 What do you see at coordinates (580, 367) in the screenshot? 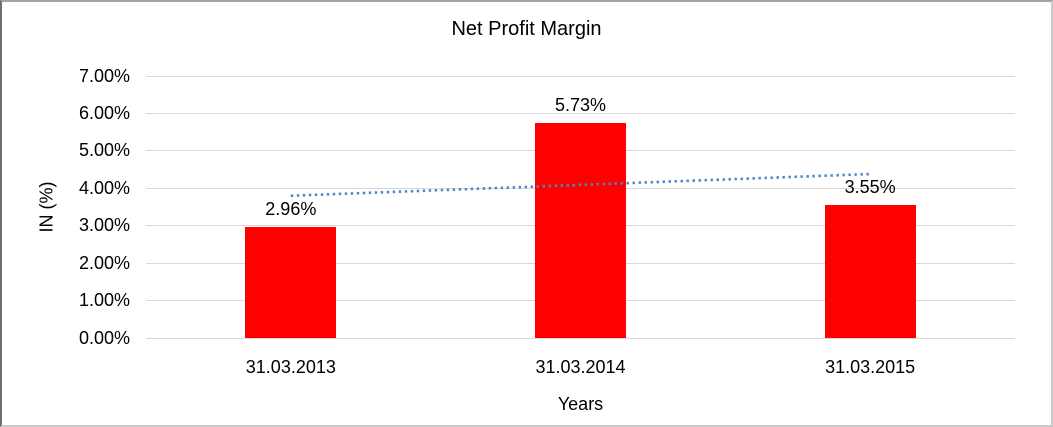
I see `x-axis-tick-label: 31.03.2014` at bounding box center [580, 367].